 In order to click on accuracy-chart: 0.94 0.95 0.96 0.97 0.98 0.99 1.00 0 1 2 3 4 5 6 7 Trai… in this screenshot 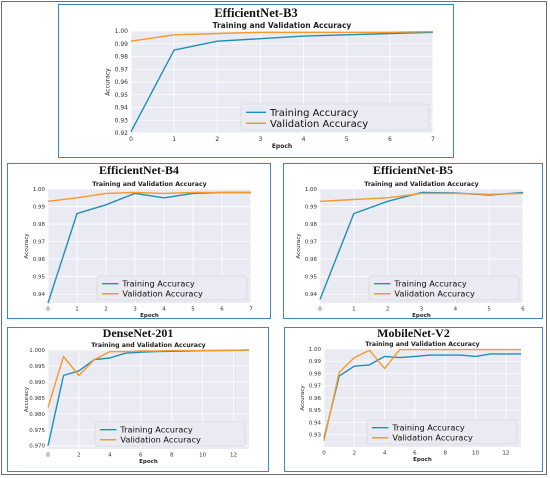, I will do `click(138, 250)`.